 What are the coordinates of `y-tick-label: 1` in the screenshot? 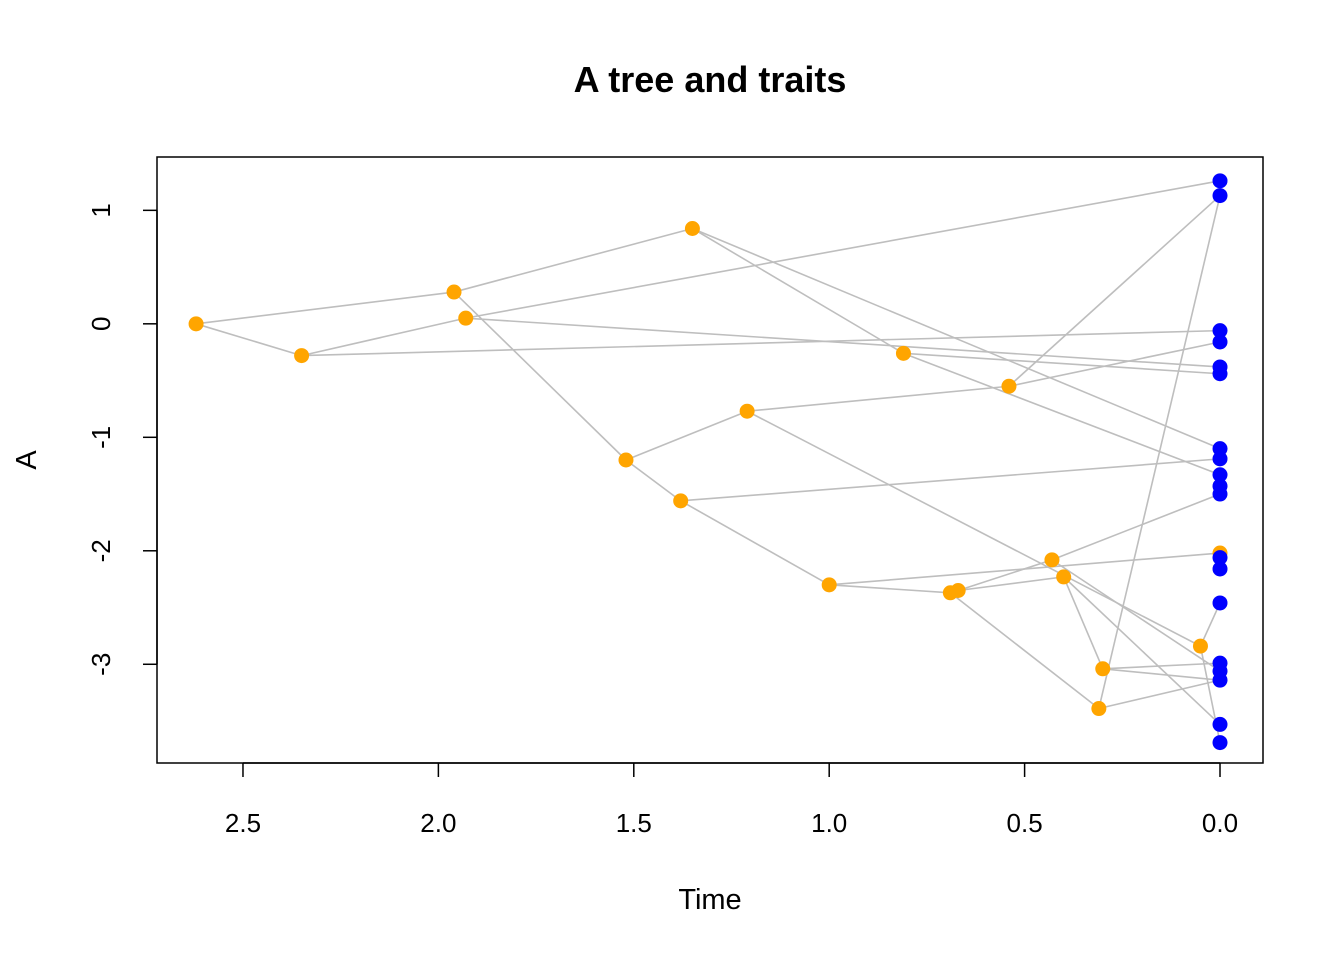 It's located at (101, 210).